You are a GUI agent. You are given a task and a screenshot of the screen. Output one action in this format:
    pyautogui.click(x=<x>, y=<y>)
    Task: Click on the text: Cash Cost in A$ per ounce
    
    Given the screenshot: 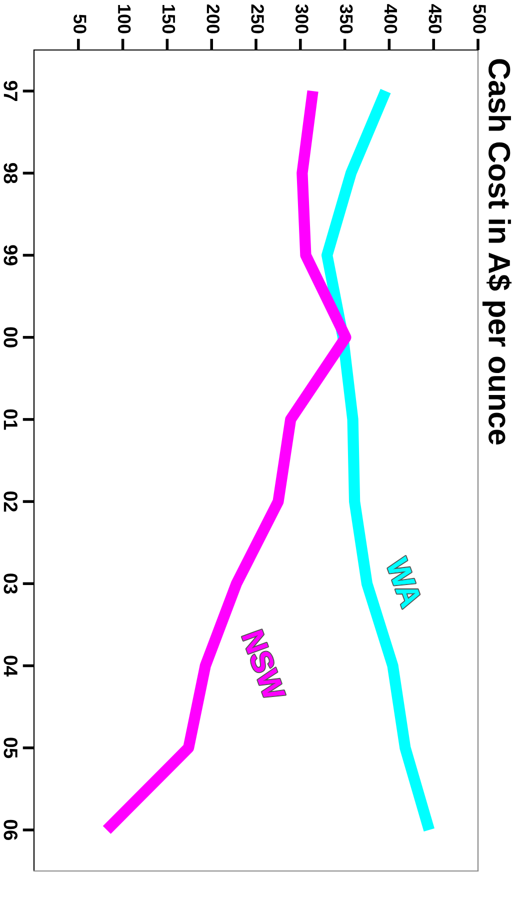 What is the action you would take?
    pyautogui.click(x=497, y=252)
    